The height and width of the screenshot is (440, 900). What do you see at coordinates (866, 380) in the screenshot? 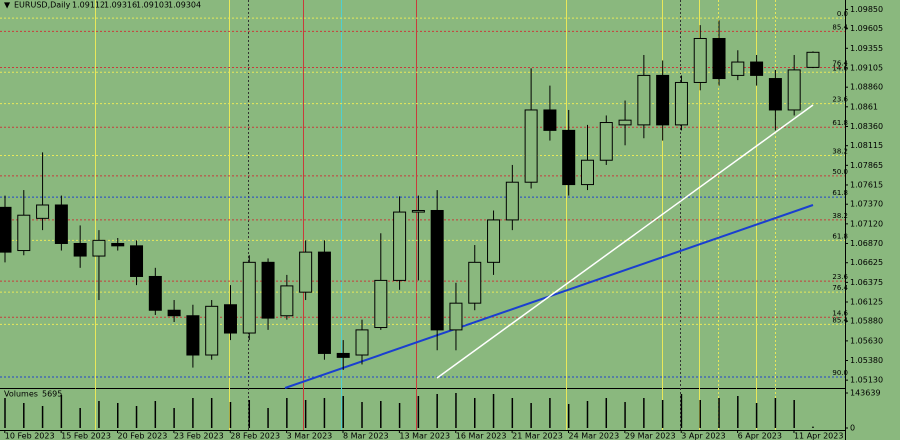
I see `y-tick-label: 1.05130` at bounding box center [866, 380].